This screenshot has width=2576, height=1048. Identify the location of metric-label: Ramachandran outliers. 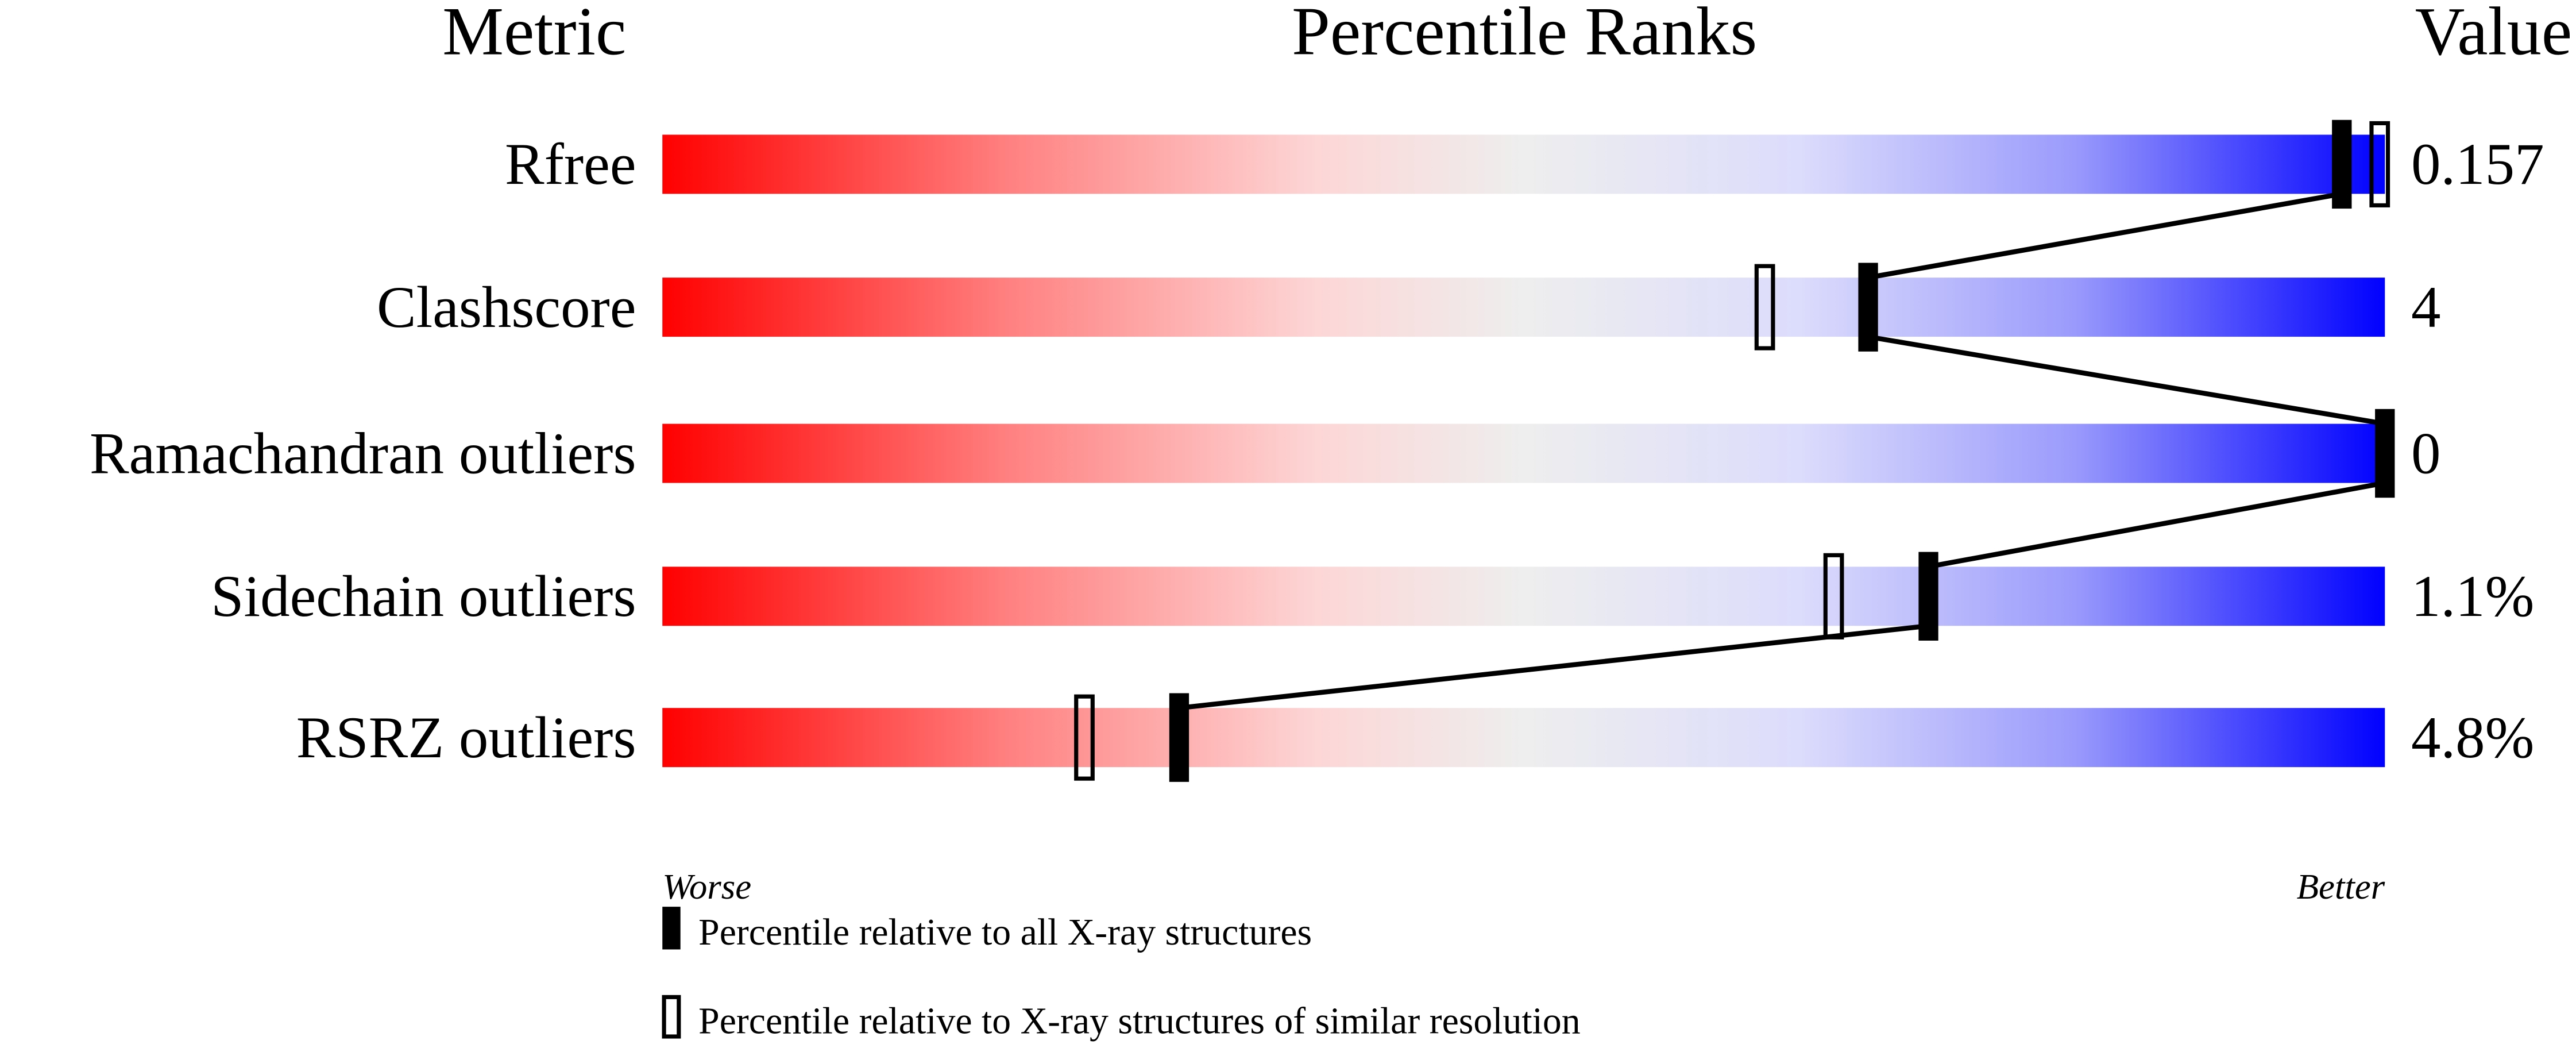
(363, 453).